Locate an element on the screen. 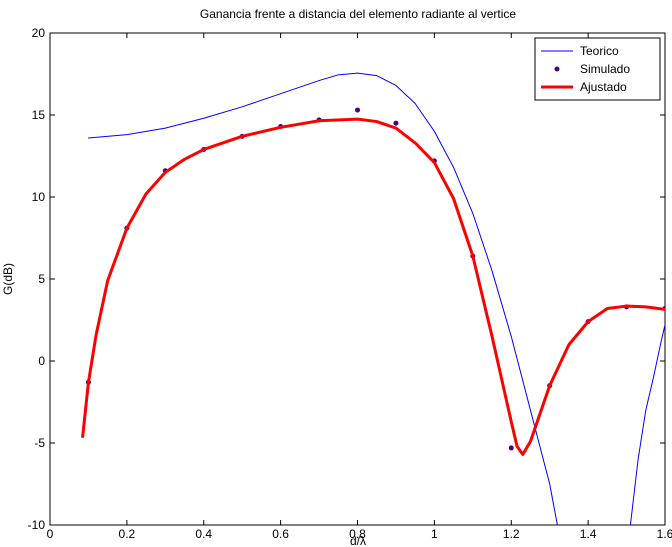 Image resolution: width=672 pixels, height=547 pixels. y-tick-label: 5 is located at coordinates (41, 279).